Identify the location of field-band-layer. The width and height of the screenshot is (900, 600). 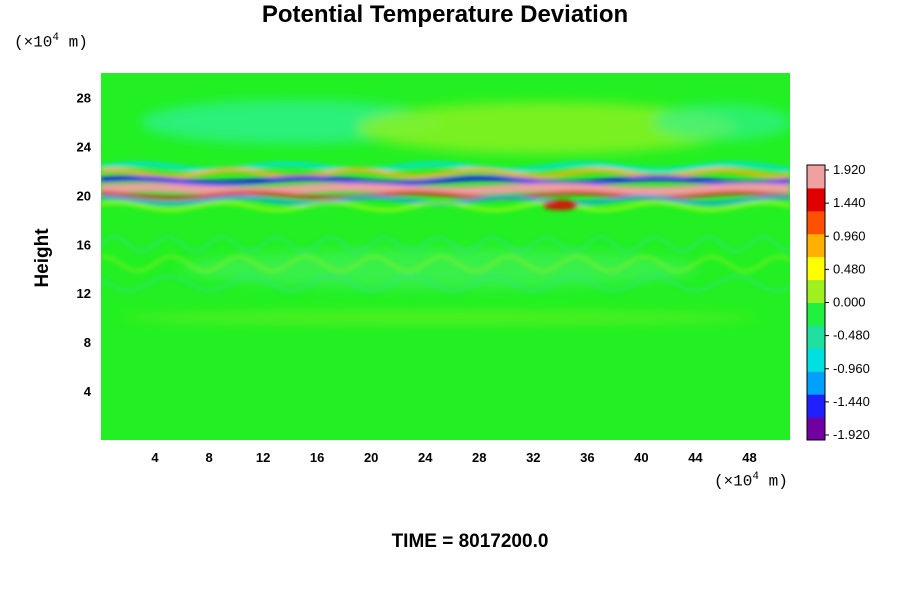
(445, 186).